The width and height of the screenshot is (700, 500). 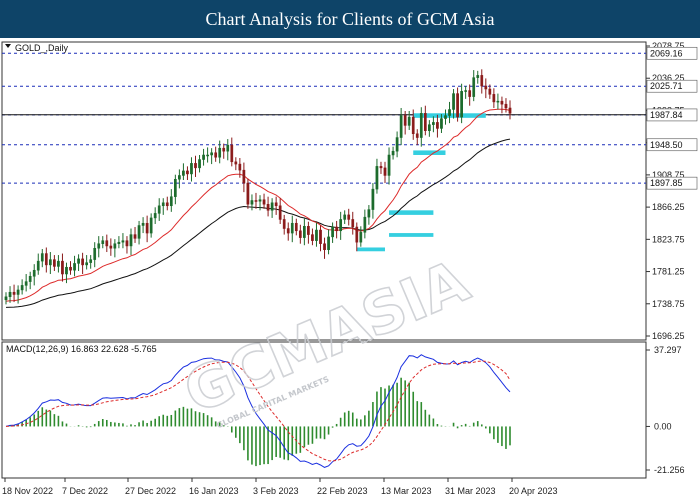 I want to click on level-label: 1897.85, so click(x=666, y=183).